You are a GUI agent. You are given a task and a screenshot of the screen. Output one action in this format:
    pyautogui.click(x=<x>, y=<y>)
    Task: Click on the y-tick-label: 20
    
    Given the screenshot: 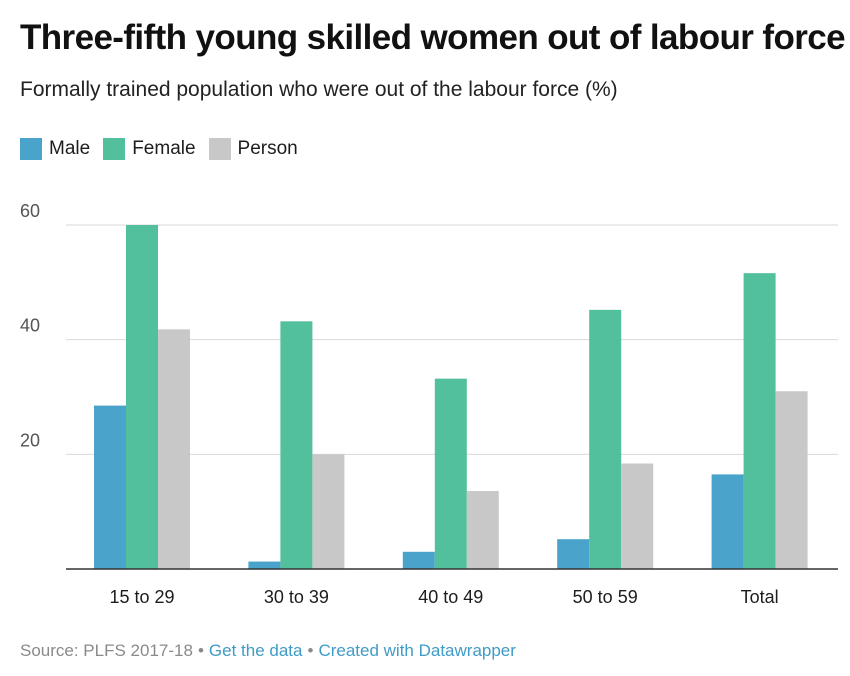 What is the action you would take?
    pyautogui.click(x=30, y=440)
    